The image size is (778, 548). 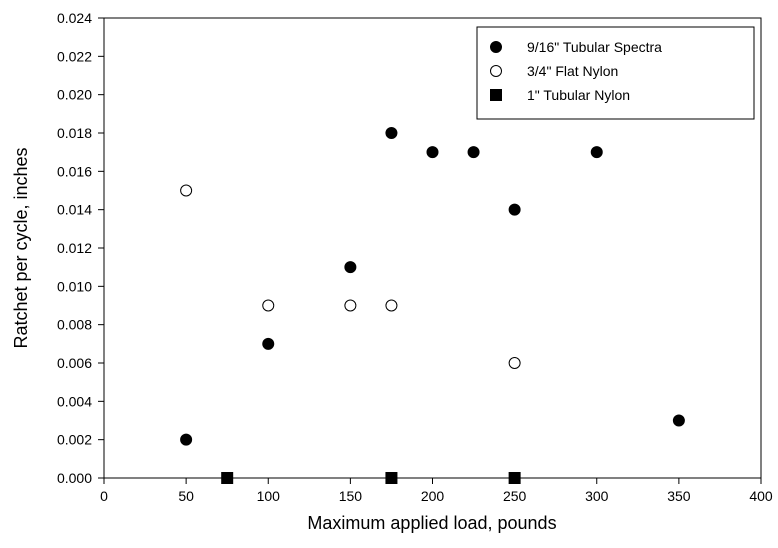 What do you see at coordinates (515, 496) in the screenshot?
I see `x-tick-label: 250` at bounding box center [515, 496].